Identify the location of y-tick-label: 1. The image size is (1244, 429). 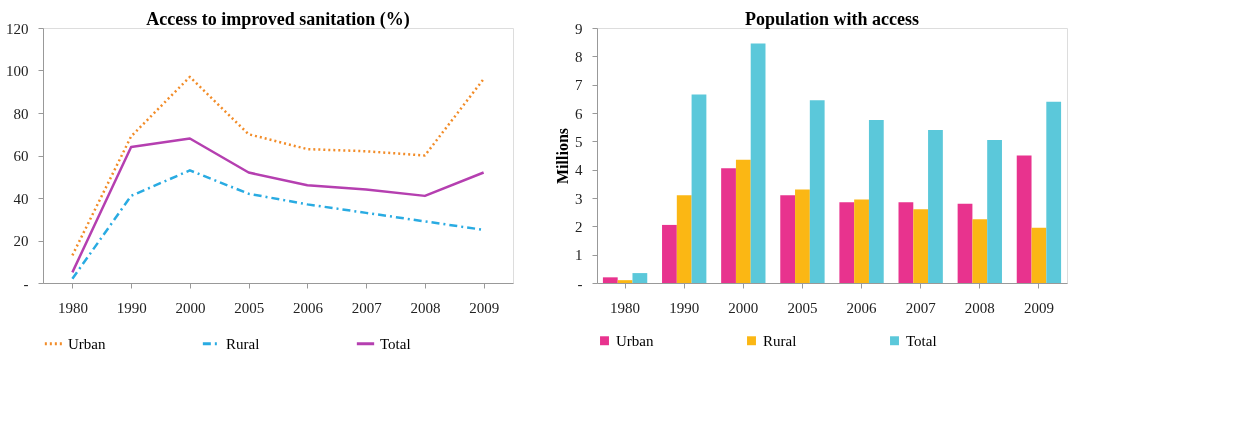
(579, 255).